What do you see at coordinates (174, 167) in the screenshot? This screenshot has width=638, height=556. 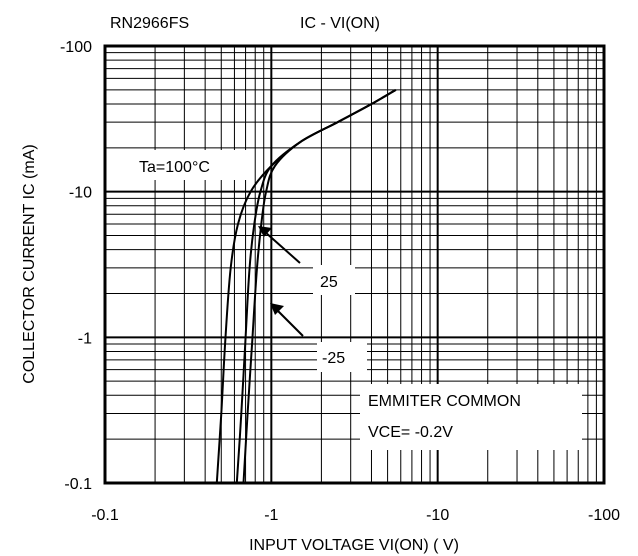 I see `annotation-ta: Ta=100°C` at bounding box center [174, 167].